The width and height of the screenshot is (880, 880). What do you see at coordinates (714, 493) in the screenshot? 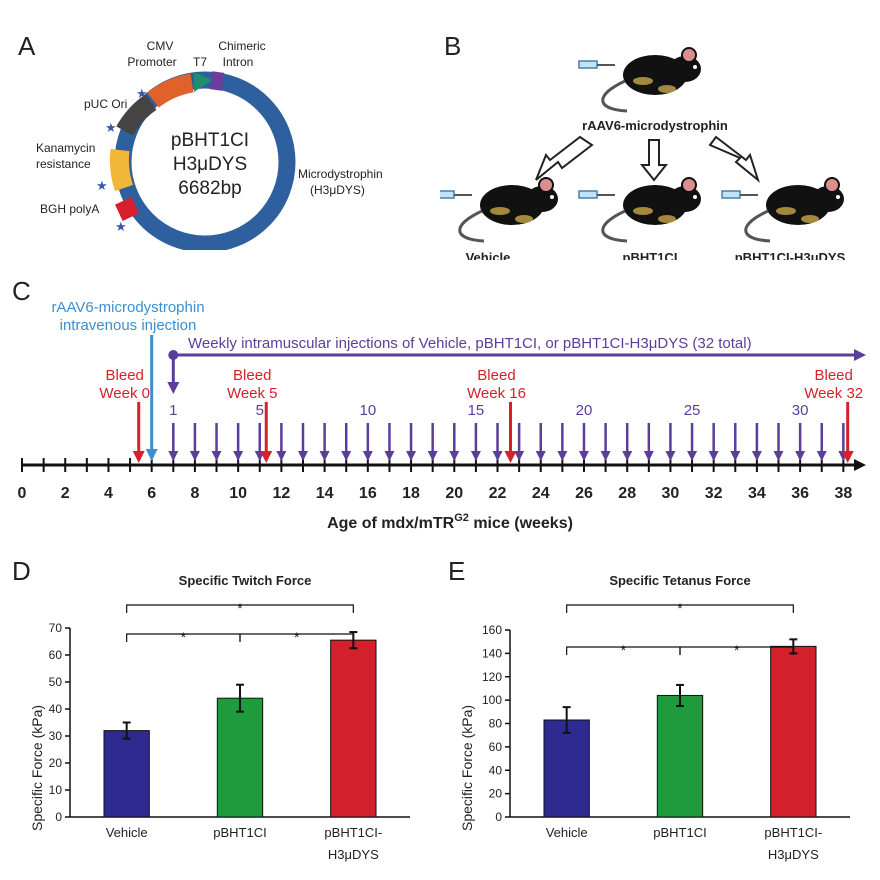
I see `timeline-tick-label: 32` at bounding box center [714, 493].